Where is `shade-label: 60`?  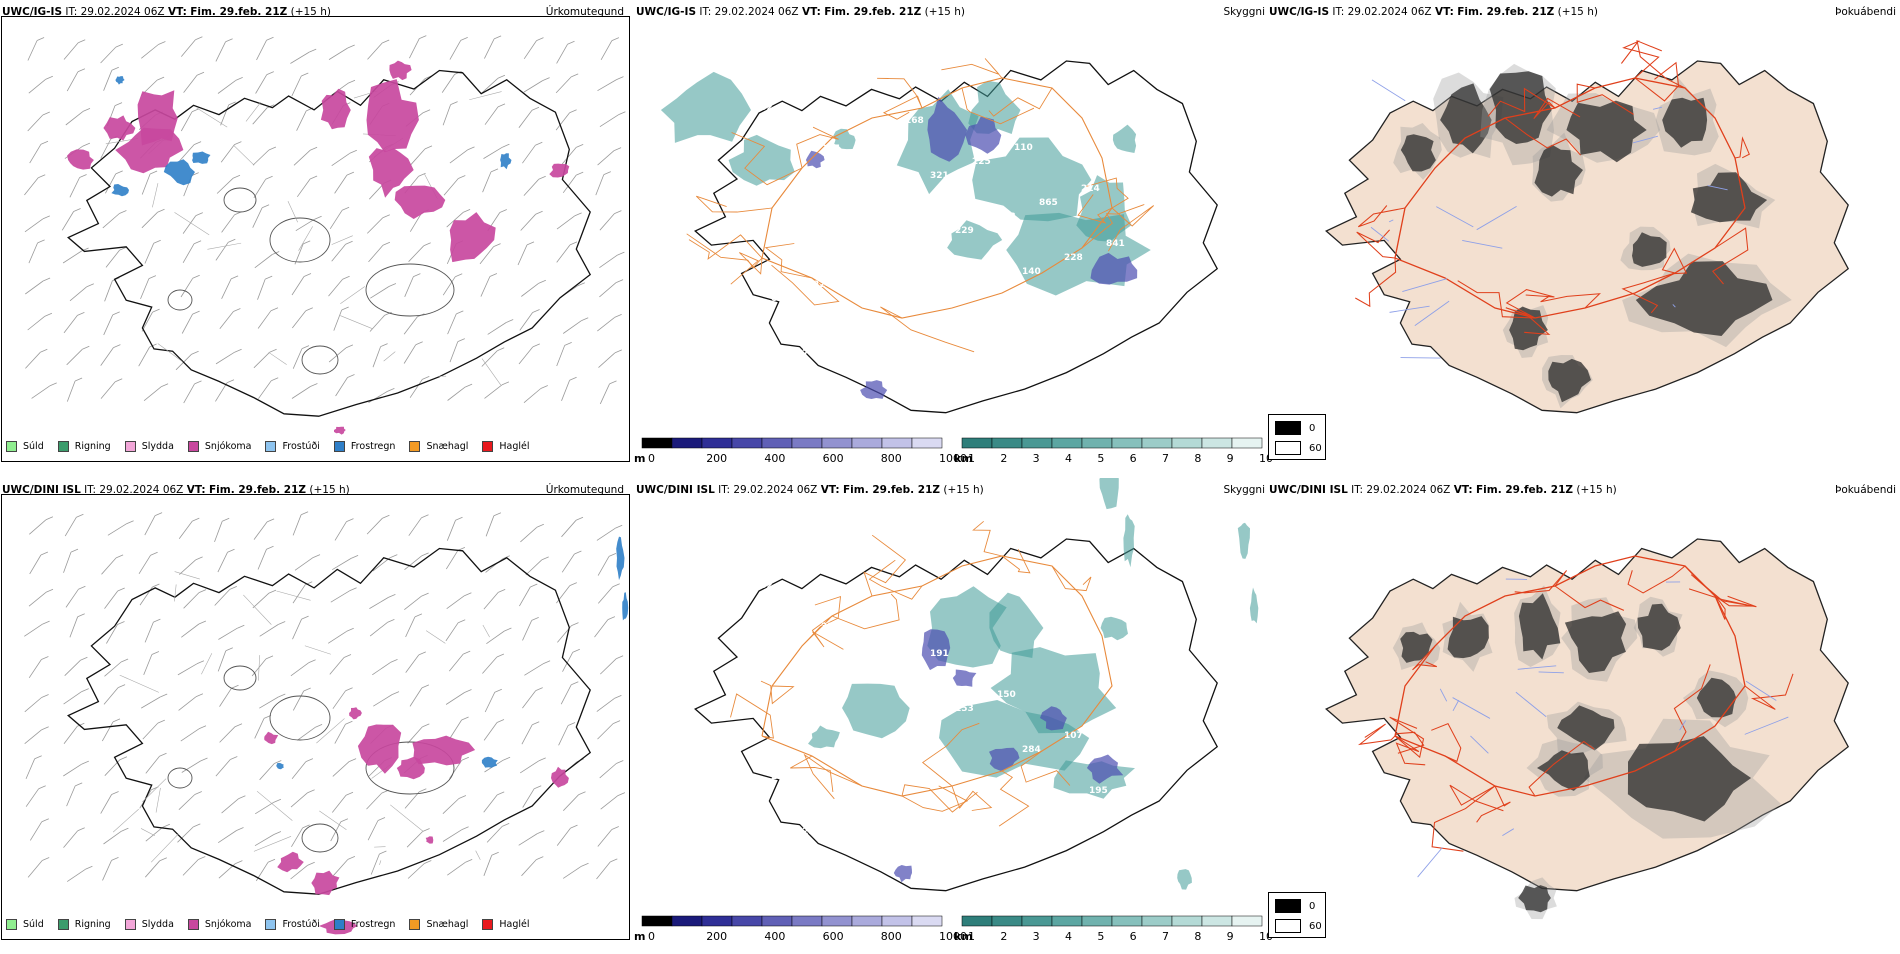 shade-label: 60 is located at coordinates (1315, 926).